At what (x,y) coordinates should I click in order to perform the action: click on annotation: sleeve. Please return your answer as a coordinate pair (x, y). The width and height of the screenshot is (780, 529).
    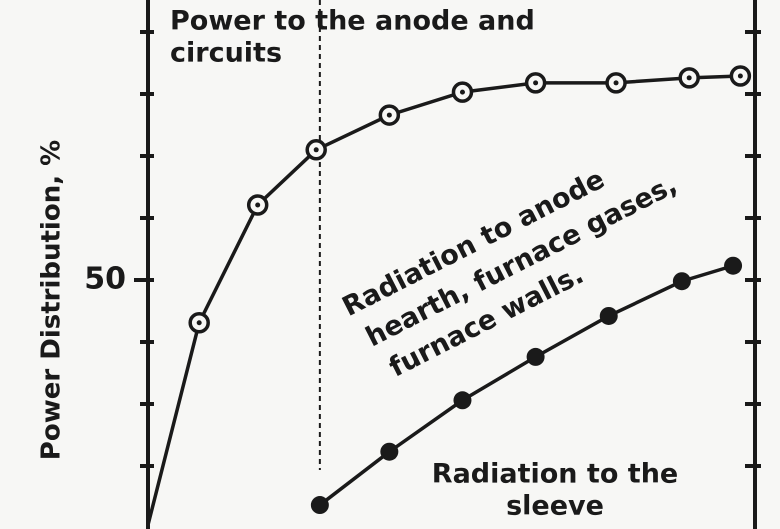
    Looking at the image, I should click on (555, 506).